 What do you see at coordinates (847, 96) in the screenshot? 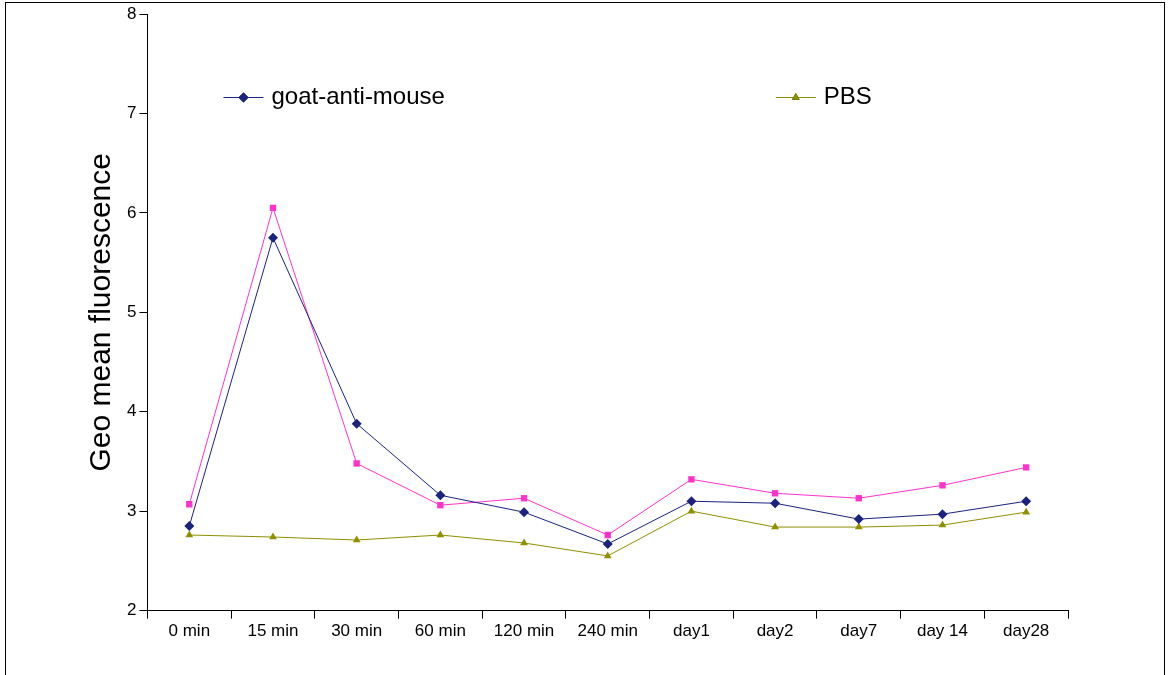
I see `legend-label: PBS` at bounding box center [847, 96].